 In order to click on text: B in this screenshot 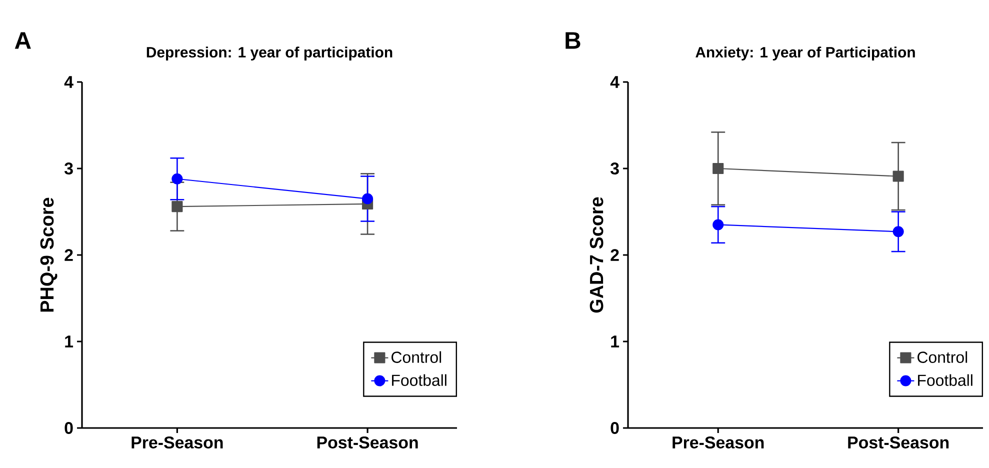, I will do `click(573, 40)`.